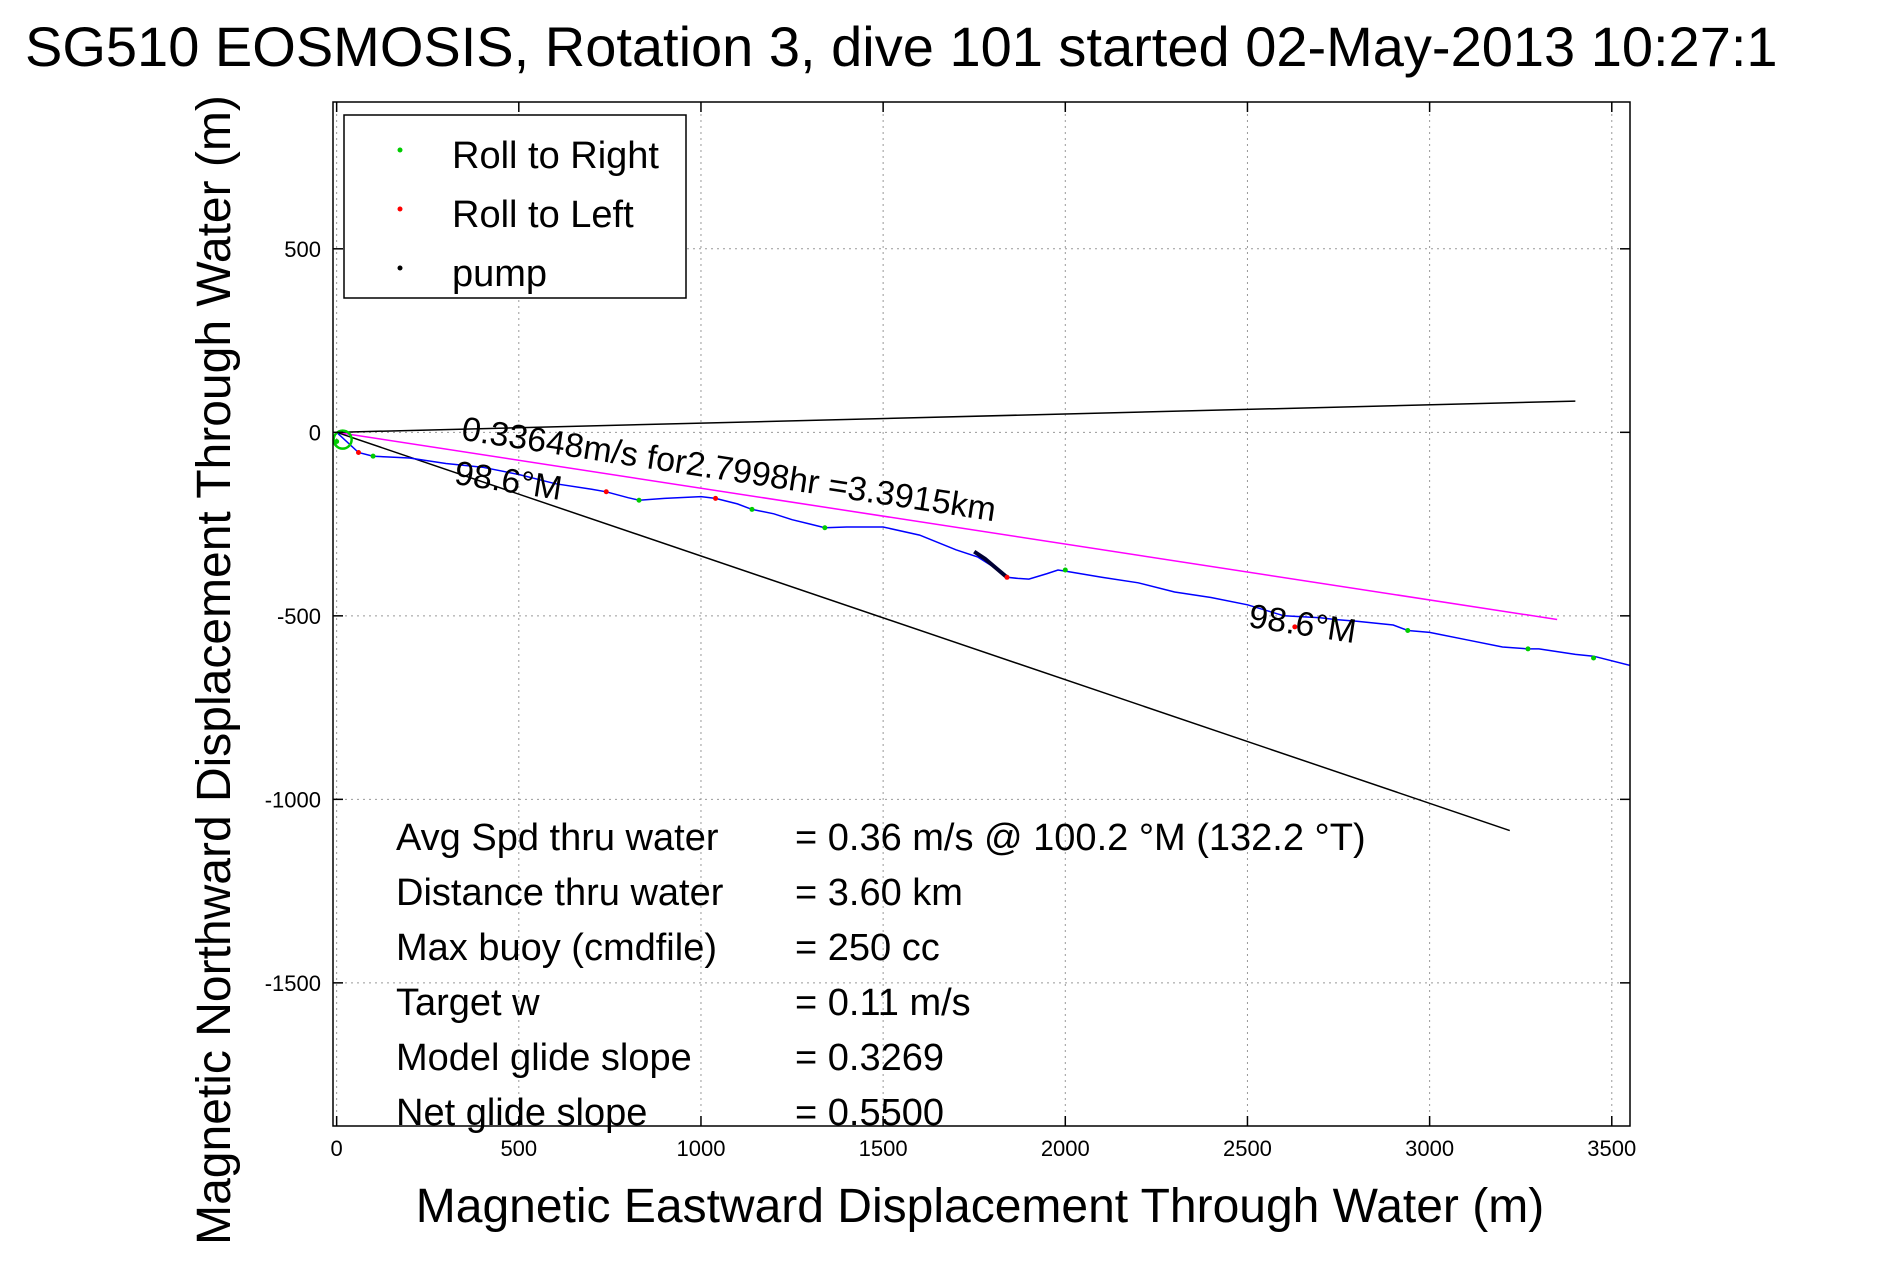 The width and height of the screenshot is (1891, 1262). What do you see at coordinates (468, 1003) in the screenshot?
I see `stat-label: Target w` at bounding box center [468, 1003].